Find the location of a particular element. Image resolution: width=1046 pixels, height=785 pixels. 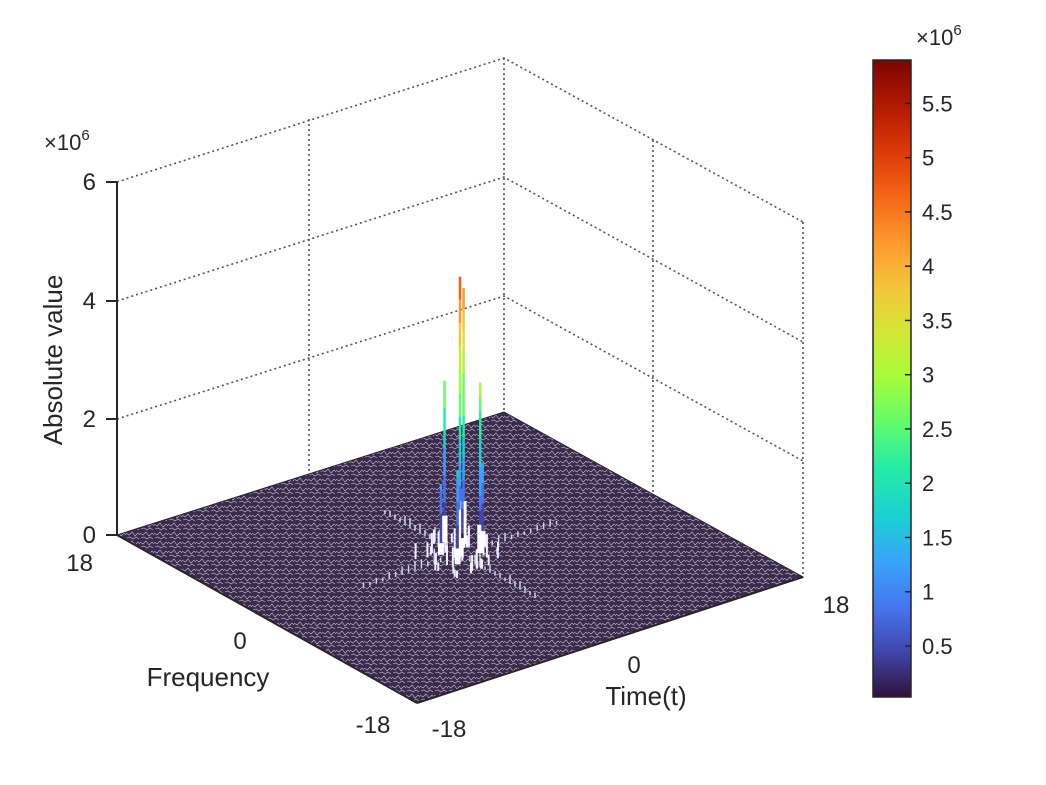

colorbar-tick-label: 5.5 is located at coordinates (937, 103).